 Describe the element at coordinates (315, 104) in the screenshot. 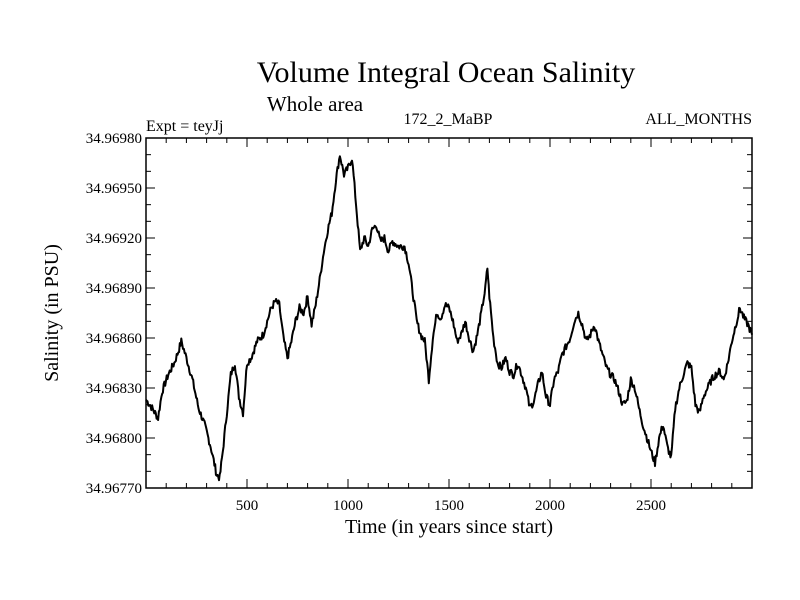

I see `chart-subtitle: Whole area` at that location.